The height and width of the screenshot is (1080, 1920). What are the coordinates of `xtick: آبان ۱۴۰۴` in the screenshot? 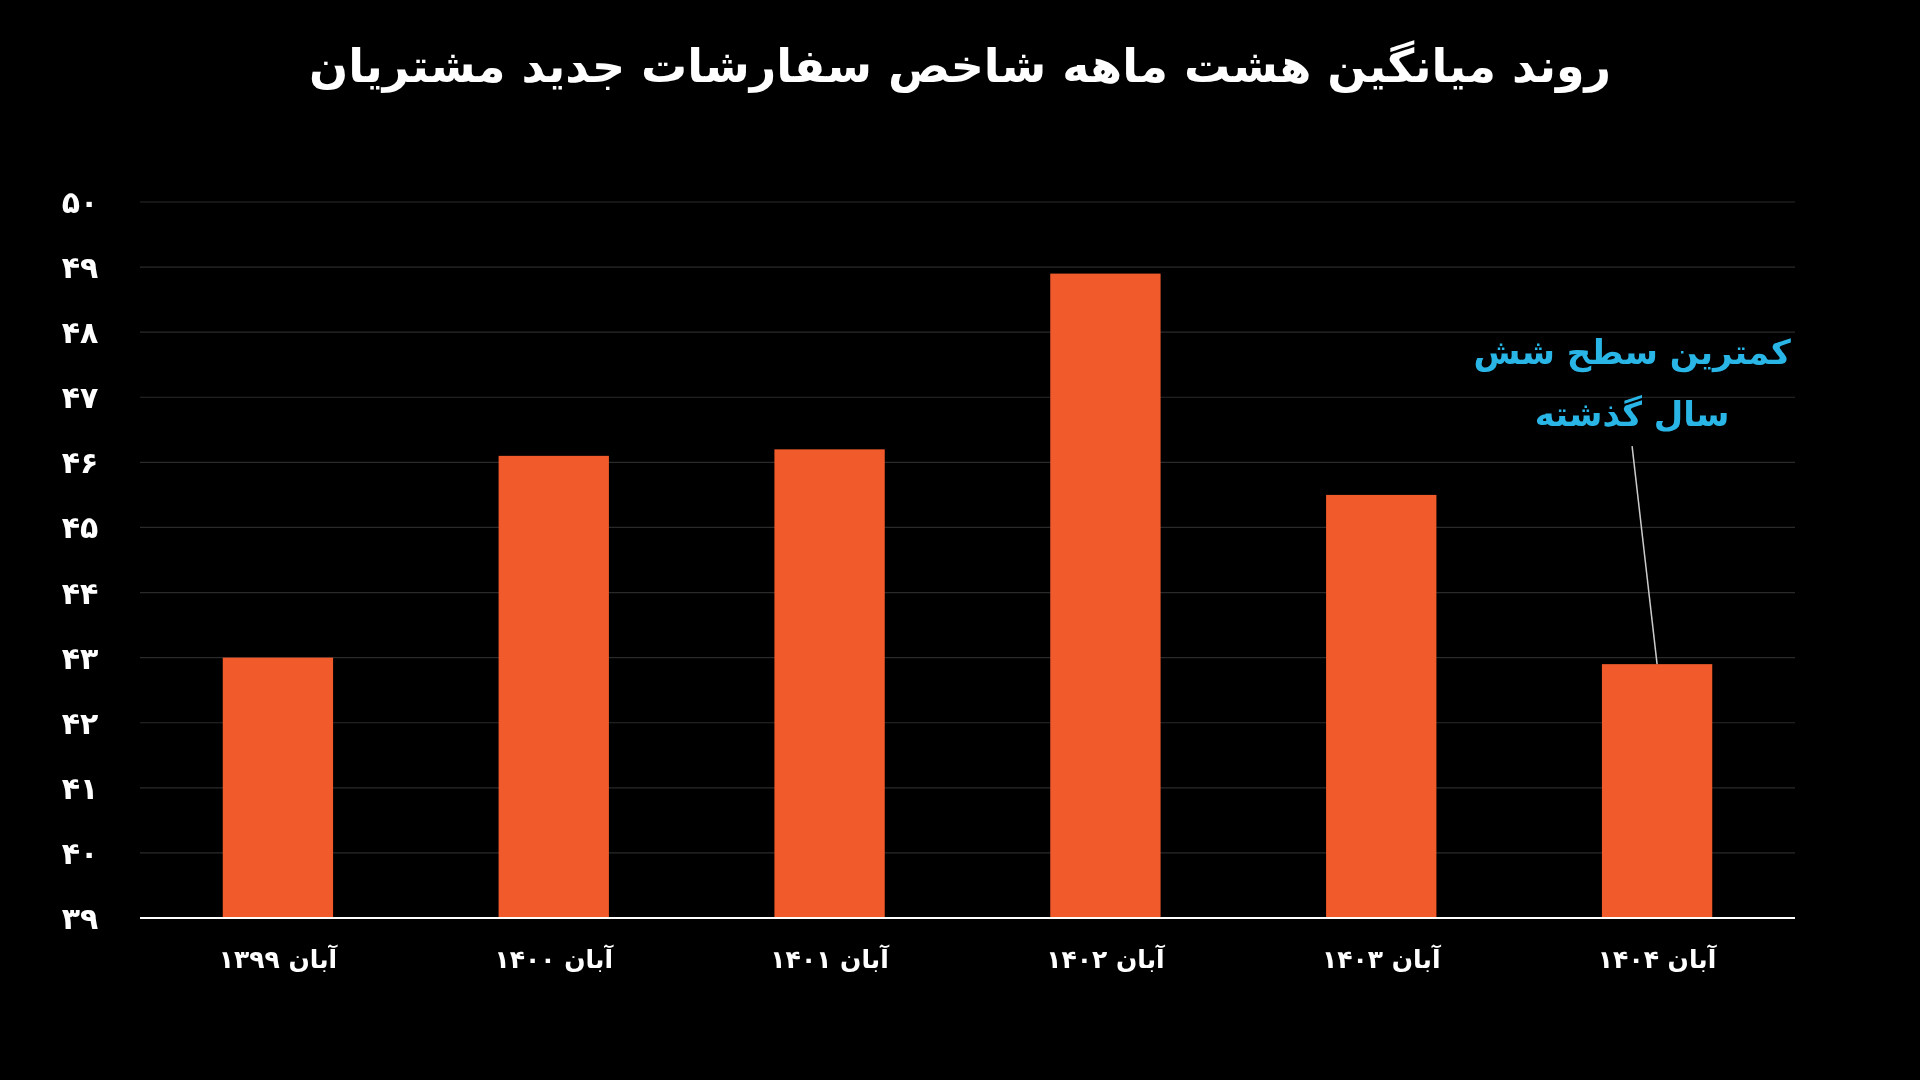 It's located at (1657, 959).